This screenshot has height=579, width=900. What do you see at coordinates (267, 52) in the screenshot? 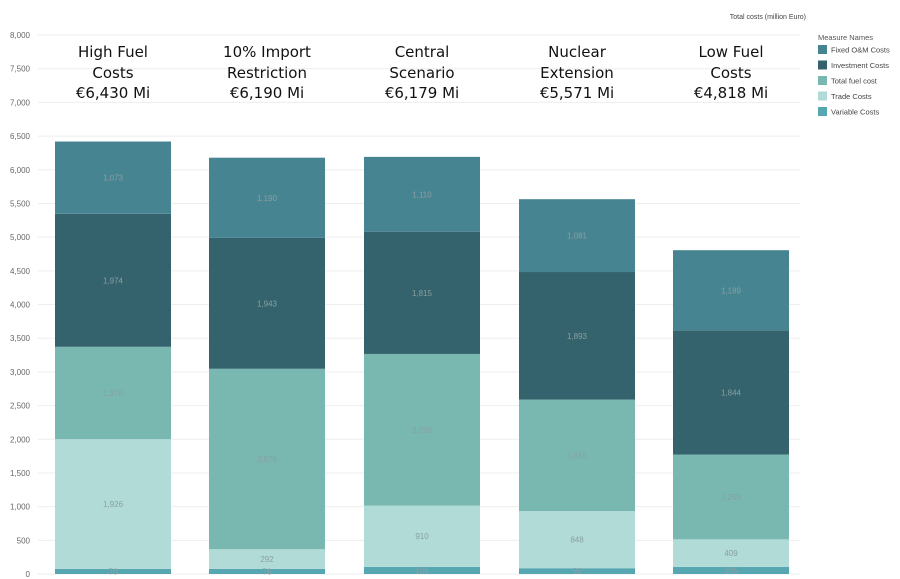
I see `scenario-title: 10% Import` at bounding box center [267, 52].